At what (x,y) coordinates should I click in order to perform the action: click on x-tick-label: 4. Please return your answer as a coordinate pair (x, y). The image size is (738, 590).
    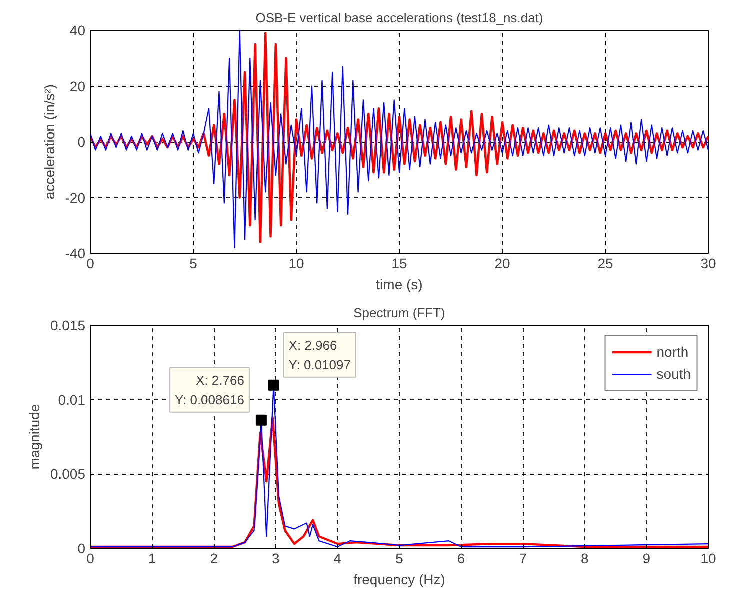
    Looking at the image, I should click on (338, 558).